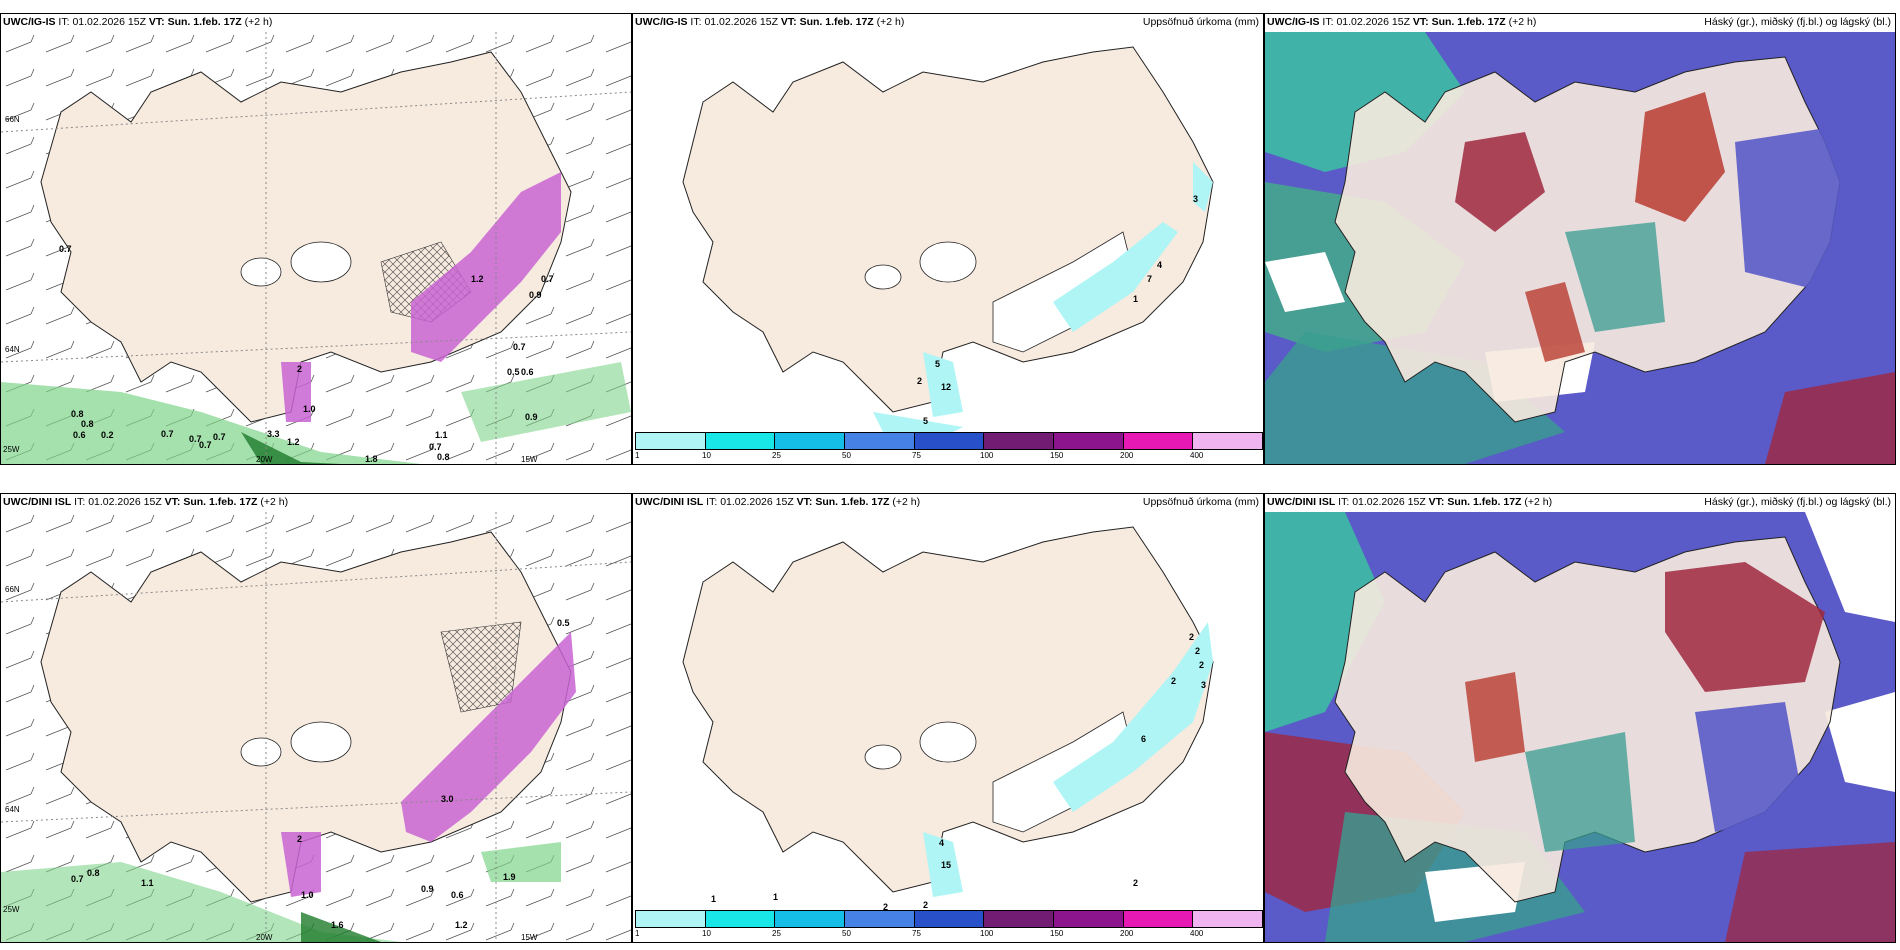  I want to click on wind-value: 0.9, so click(531, 417).